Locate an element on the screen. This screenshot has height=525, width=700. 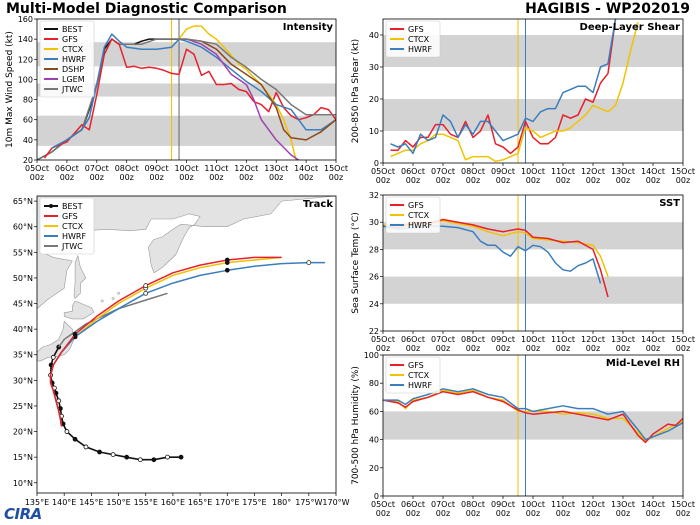
sst-xtick-label: 13Oct is located at coordinates (623, 339).